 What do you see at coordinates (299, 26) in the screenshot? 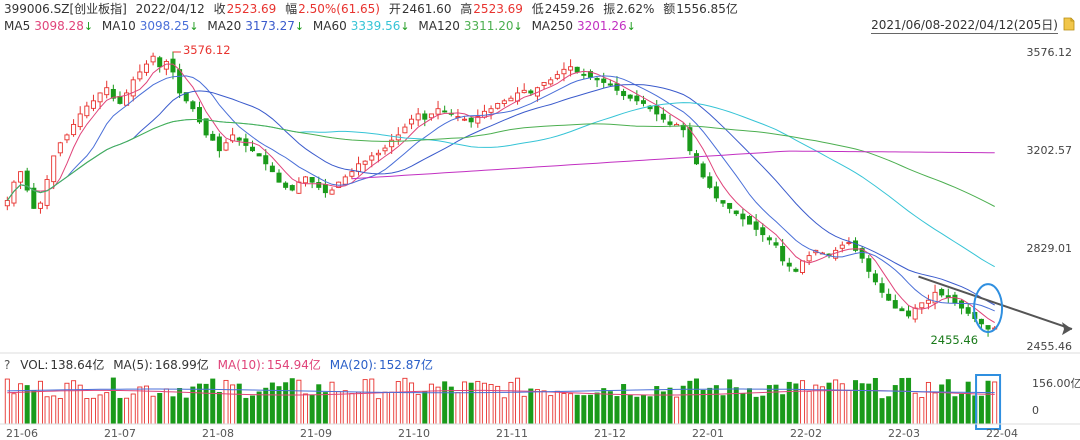
I see `ma20-arrow: ↓` at bounding box center [299, 26].